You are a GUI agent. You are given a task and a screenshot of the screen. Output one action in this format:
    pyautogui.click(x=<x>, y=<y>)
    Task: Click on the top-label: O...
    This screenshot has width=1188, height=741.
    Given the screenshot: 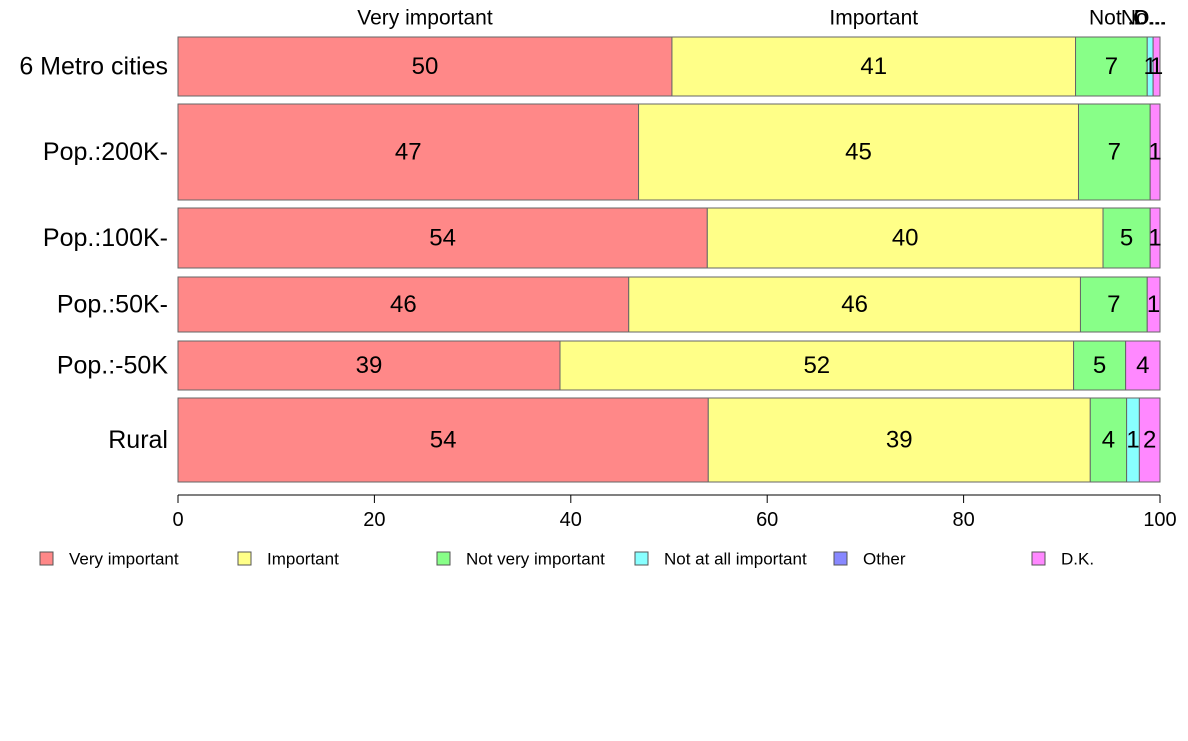 What is the action you would take?
    pyautogui.click(x=1150, y=18)
    